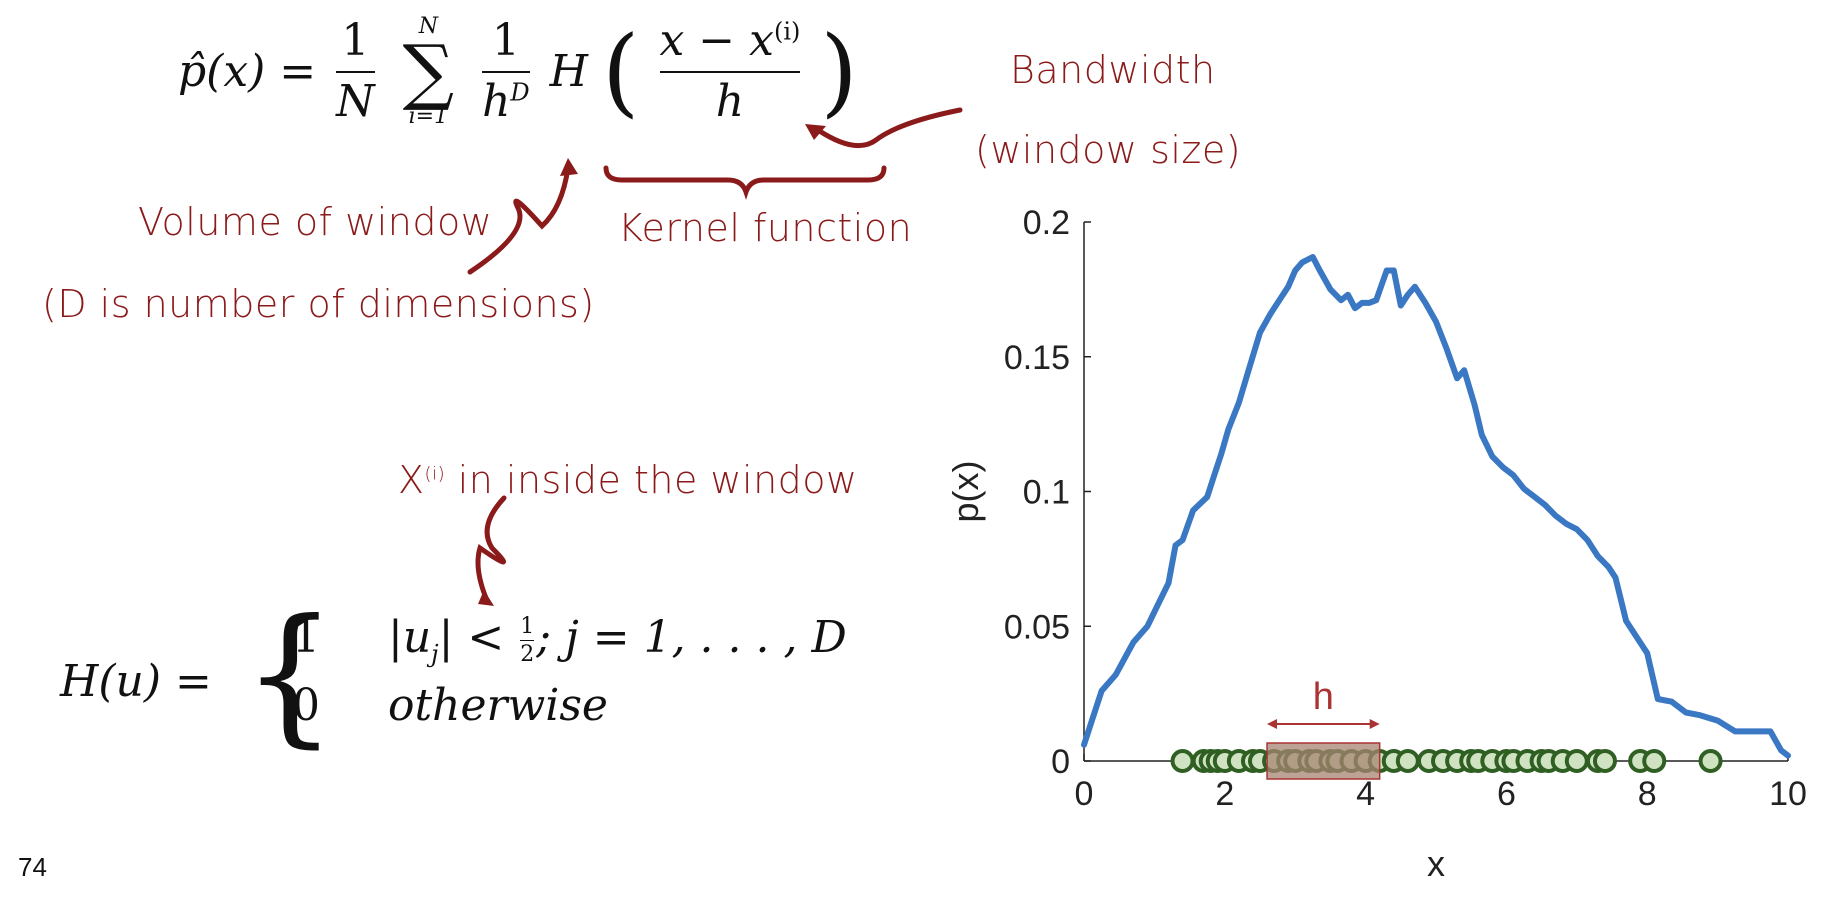 The width and height of the screenshot is (1838, 904). I want to click on formula-kernel-symbol: H, so click(569, 72).